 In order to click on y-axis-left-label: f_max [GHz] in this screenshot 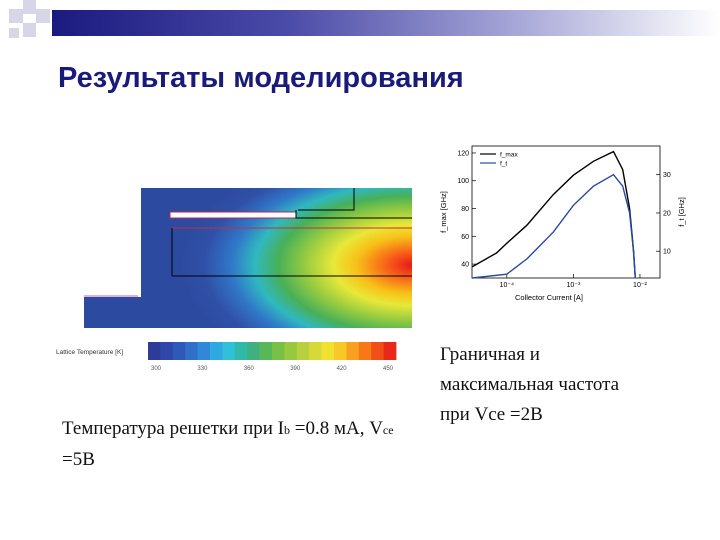, I will do `click(443, 212)`.